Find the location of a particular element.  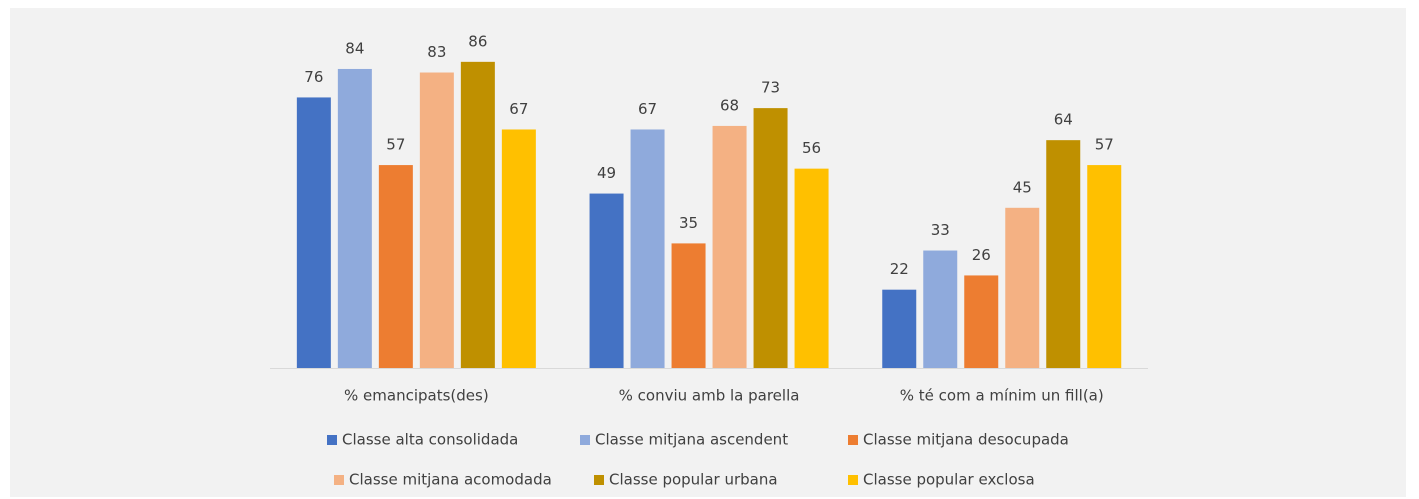

data-label: 22 is located at coordinates (899, 269).